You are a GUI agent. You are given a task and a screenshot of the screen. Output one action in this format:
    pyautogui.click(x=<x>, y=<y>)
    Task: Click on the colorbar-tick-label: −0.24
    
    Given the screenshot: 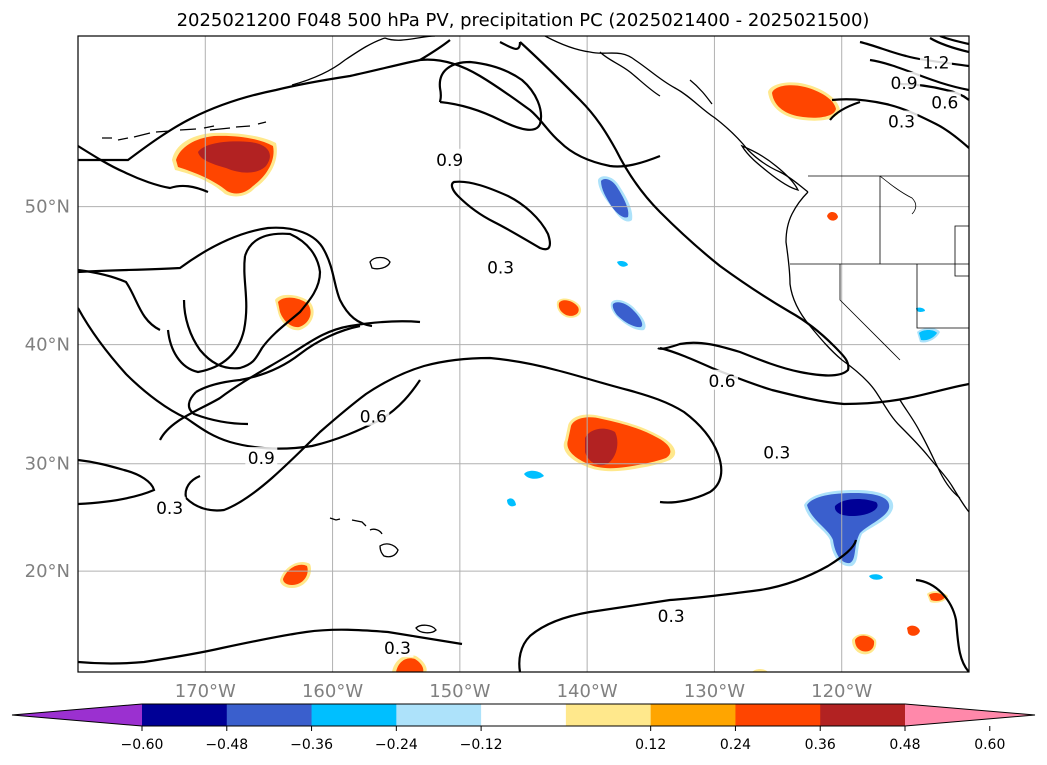 What is the action you would take?
    pyautogui.click(x=396, y=745)
    